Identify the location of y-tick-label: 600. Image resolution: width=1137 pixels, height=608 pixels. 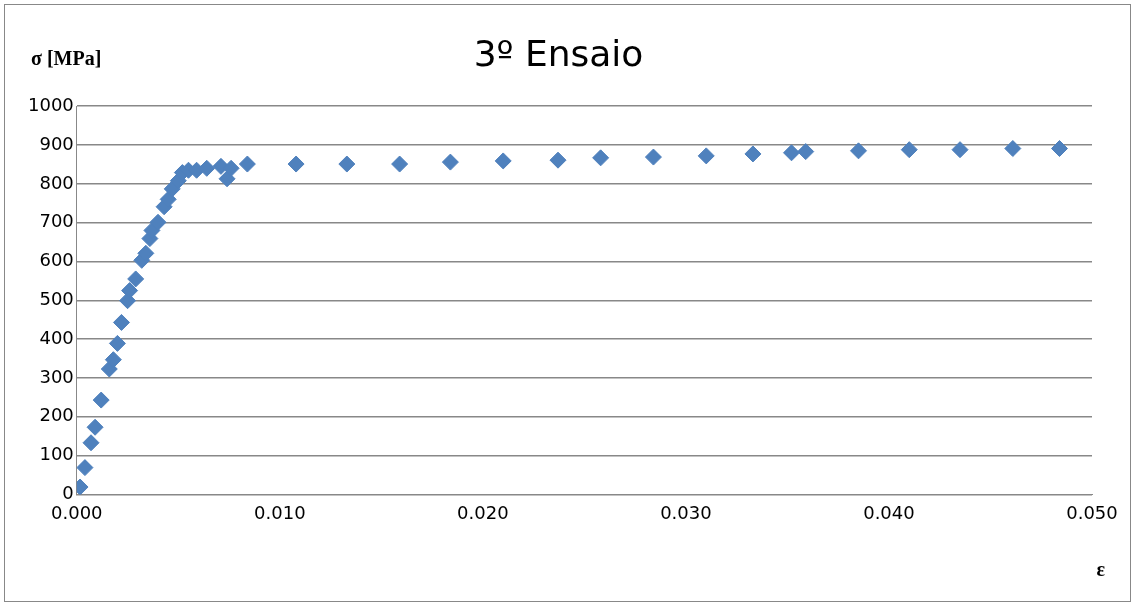
(56, 260).